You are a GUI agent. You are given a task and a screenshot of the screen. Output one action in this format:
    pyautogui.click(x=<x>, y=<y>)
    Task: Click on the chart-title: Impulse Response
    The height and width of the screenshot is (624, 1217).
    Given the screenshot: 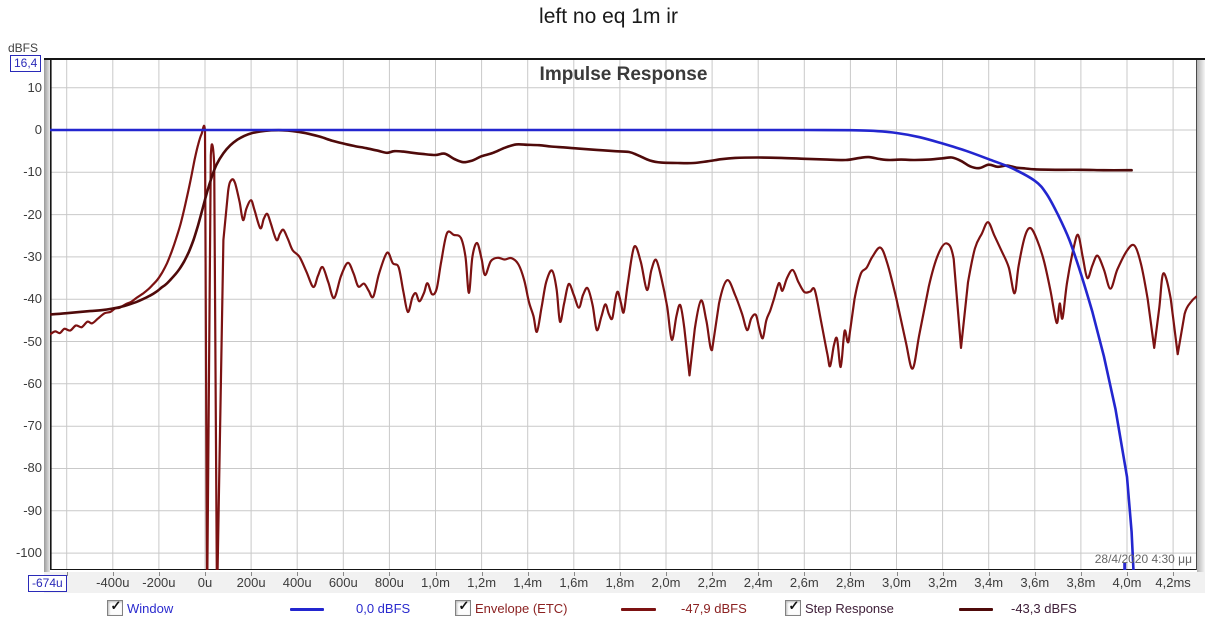 What is the action you would take?
    pyautogui.click(x=623, y=74)
    